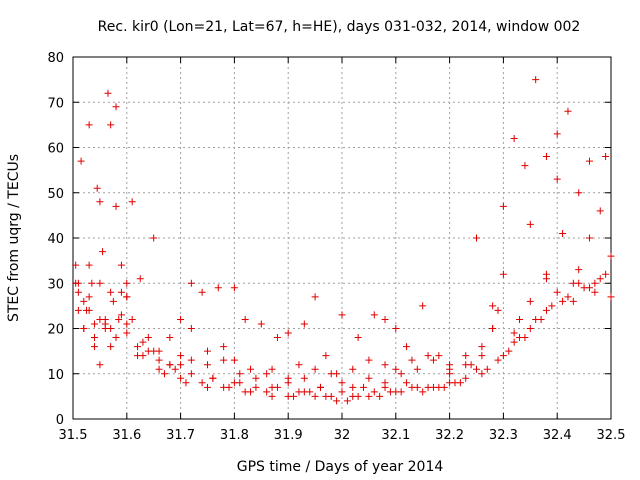 This screenshot has height=480, width=640. I want to click on y-tick-label: 60, so click(55, 149).